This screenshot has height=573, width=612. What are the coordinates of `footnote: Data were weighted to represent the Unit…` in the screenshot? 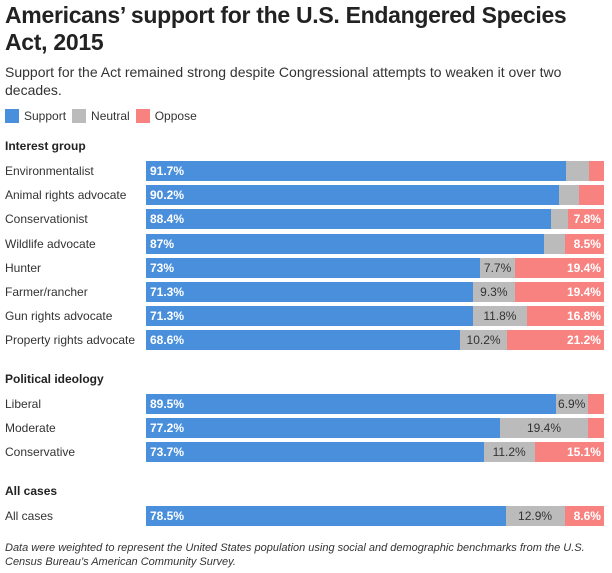 It's located at (295, 555).